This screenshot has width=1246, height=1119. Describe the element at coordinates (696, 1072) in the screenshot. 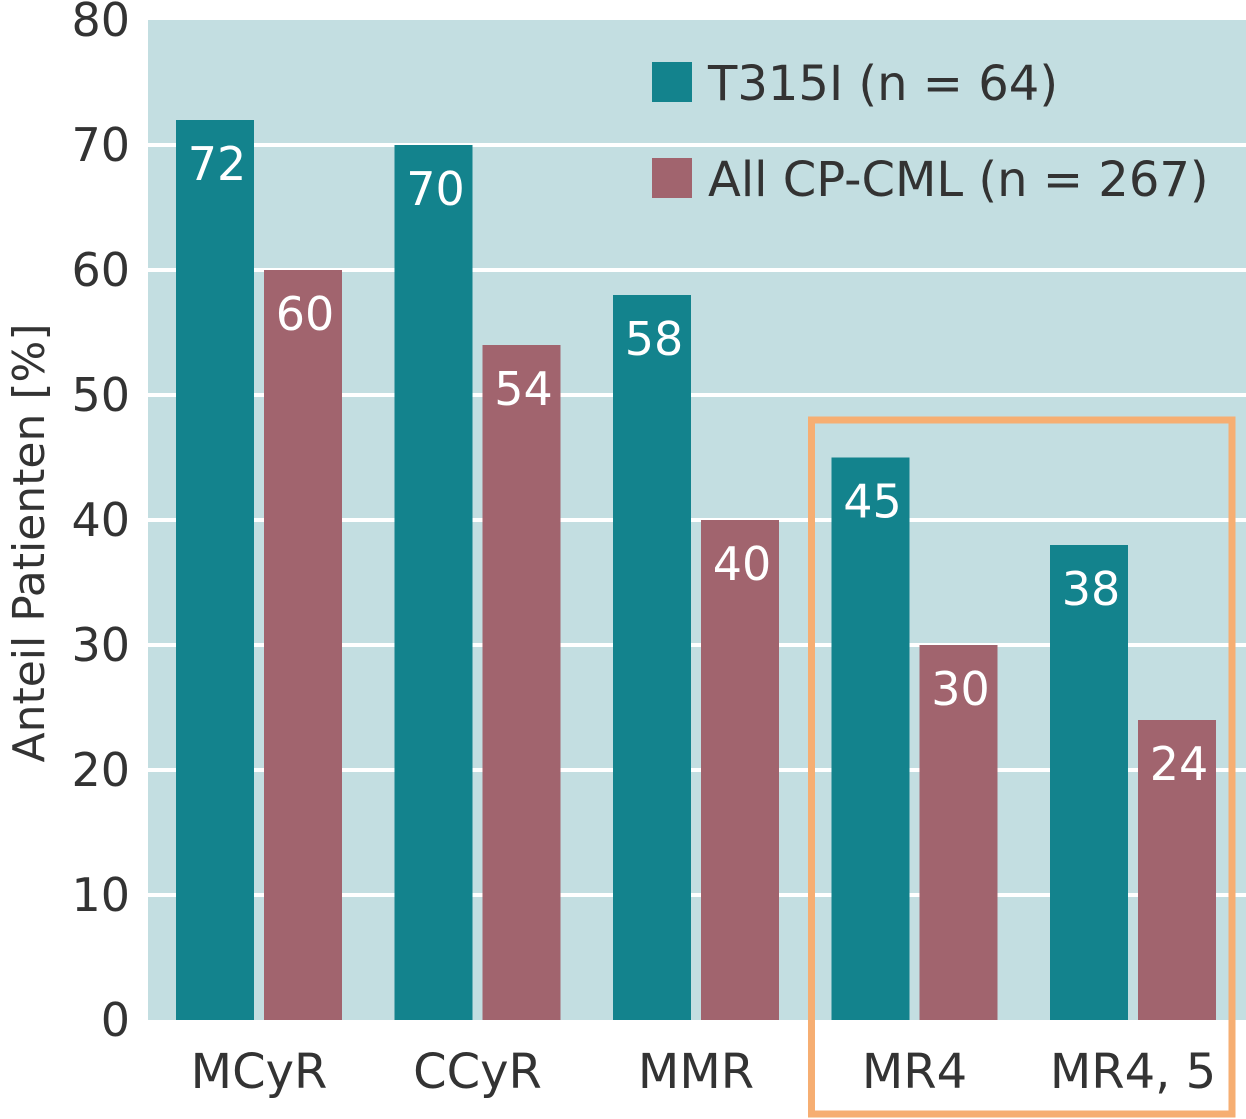

I see `x-category-label: MMR` at that location.